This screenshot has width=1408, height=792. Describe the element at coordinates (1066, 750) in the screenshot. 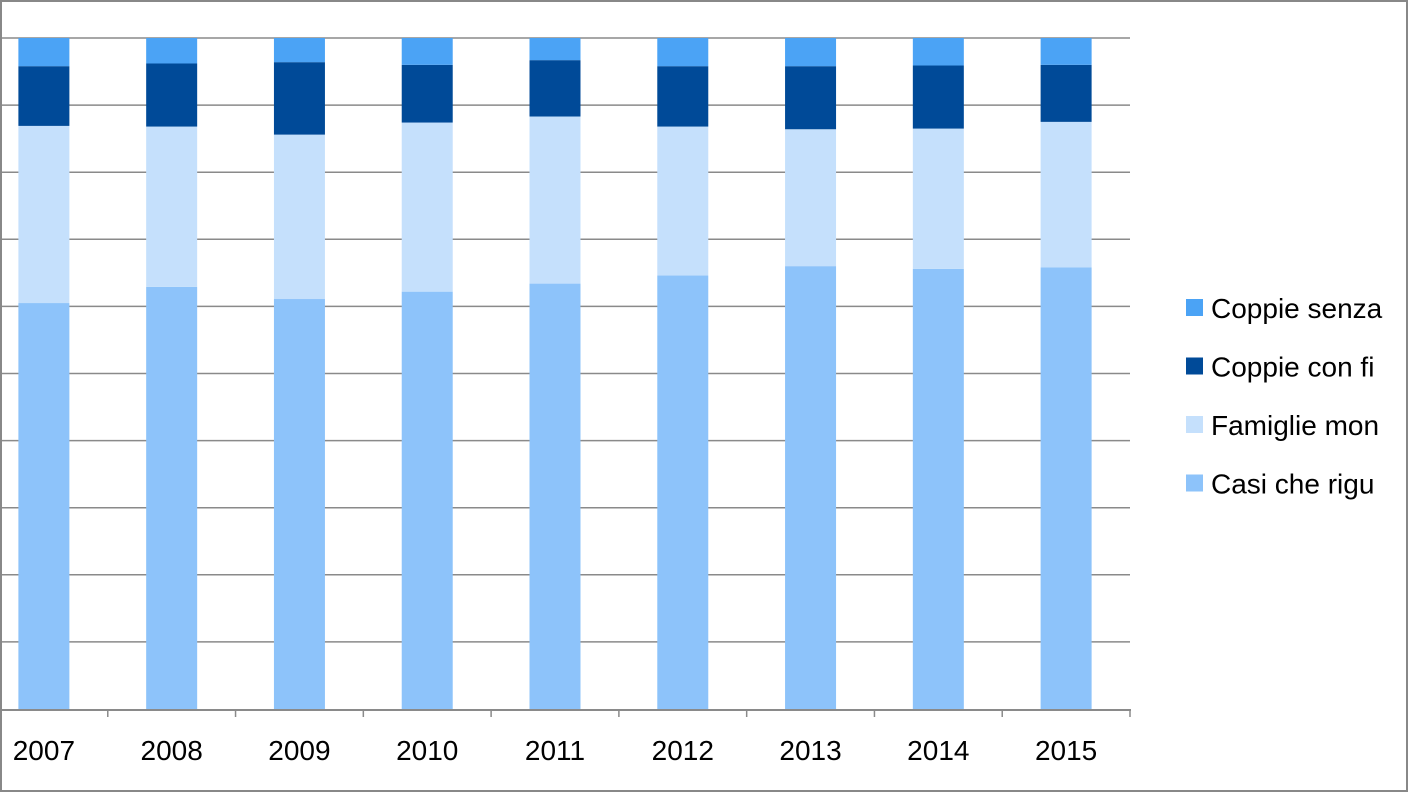

I see `x-tick-label: 2015` at that location.